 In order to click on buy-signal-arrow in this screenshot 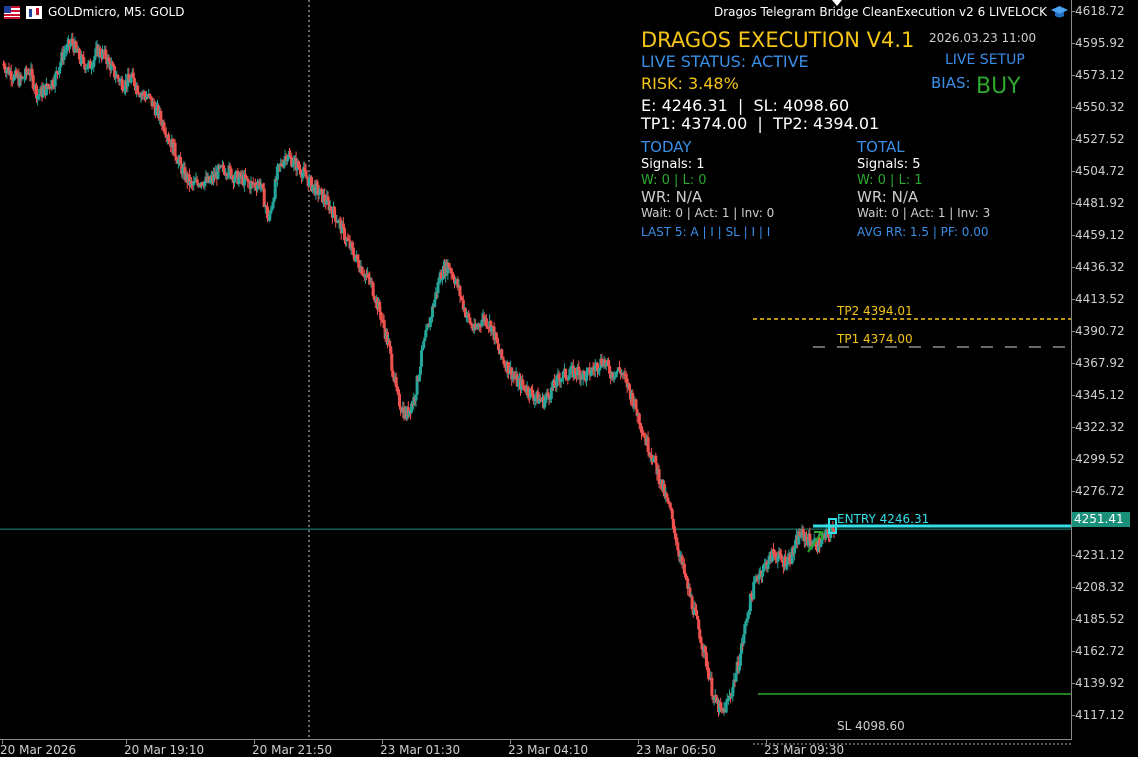, I will do `click(815, 542)`.